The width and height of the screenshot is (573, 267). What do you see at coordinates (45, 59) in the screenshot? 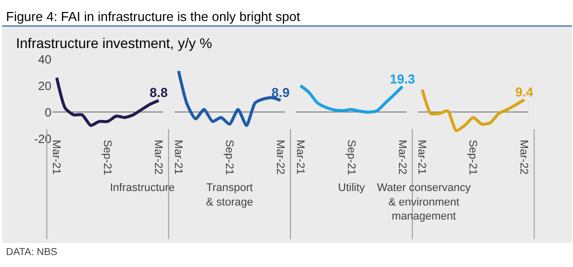
I see `y-tick-label: 40` at bounding box center [45, 59].